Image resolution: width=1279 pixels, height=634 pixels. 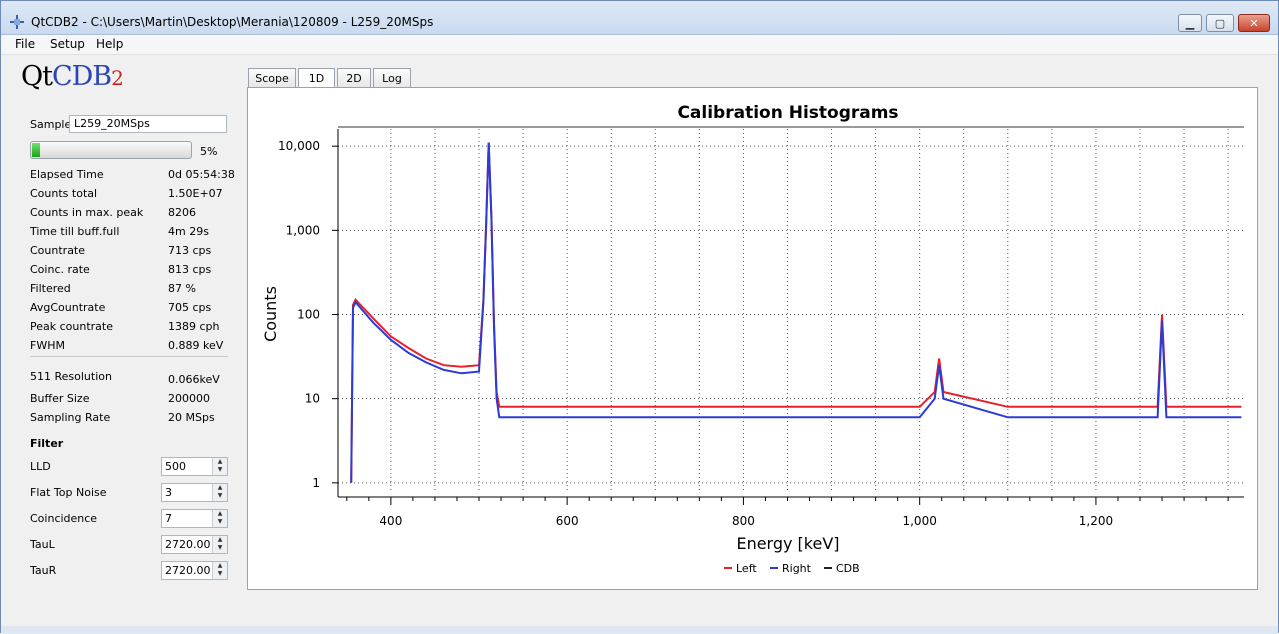 What do you see at coordinates (195, 193) in the screenshot?
I see `stat-value: 1.50E+07` at bounding box center [195, 193].